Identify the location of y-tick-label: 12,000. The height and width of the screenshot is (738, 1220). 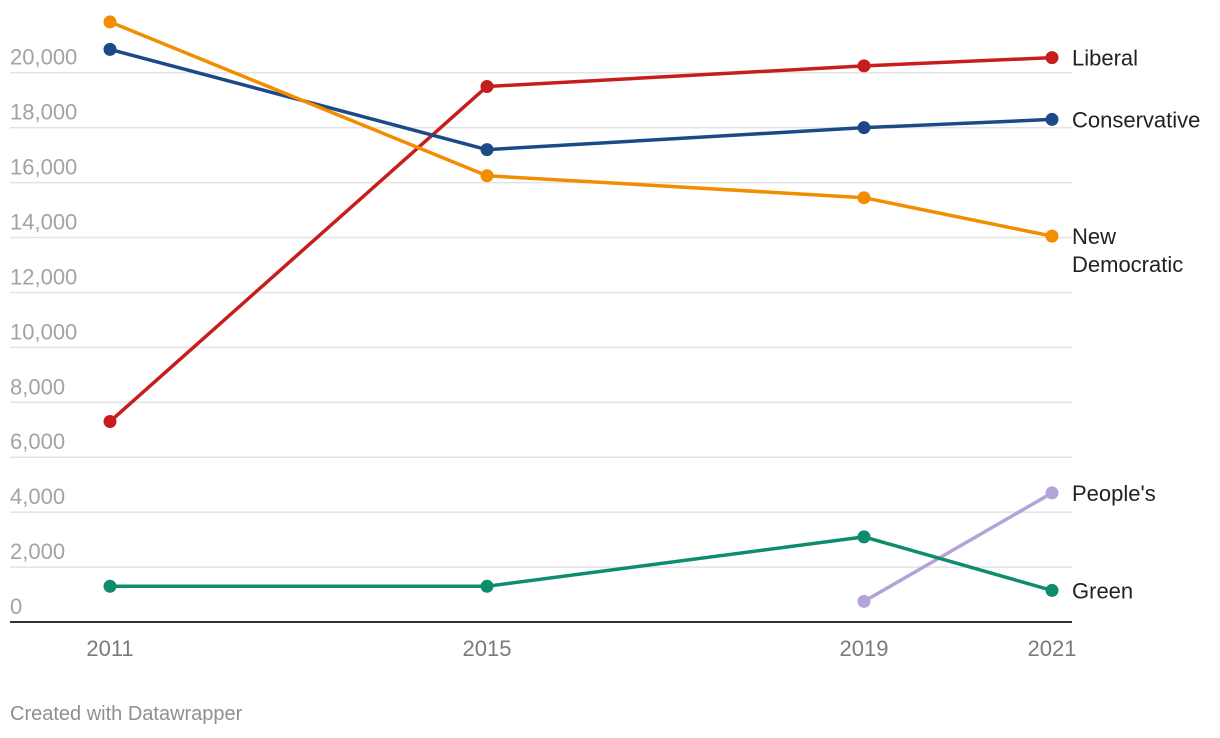
(43, 276).